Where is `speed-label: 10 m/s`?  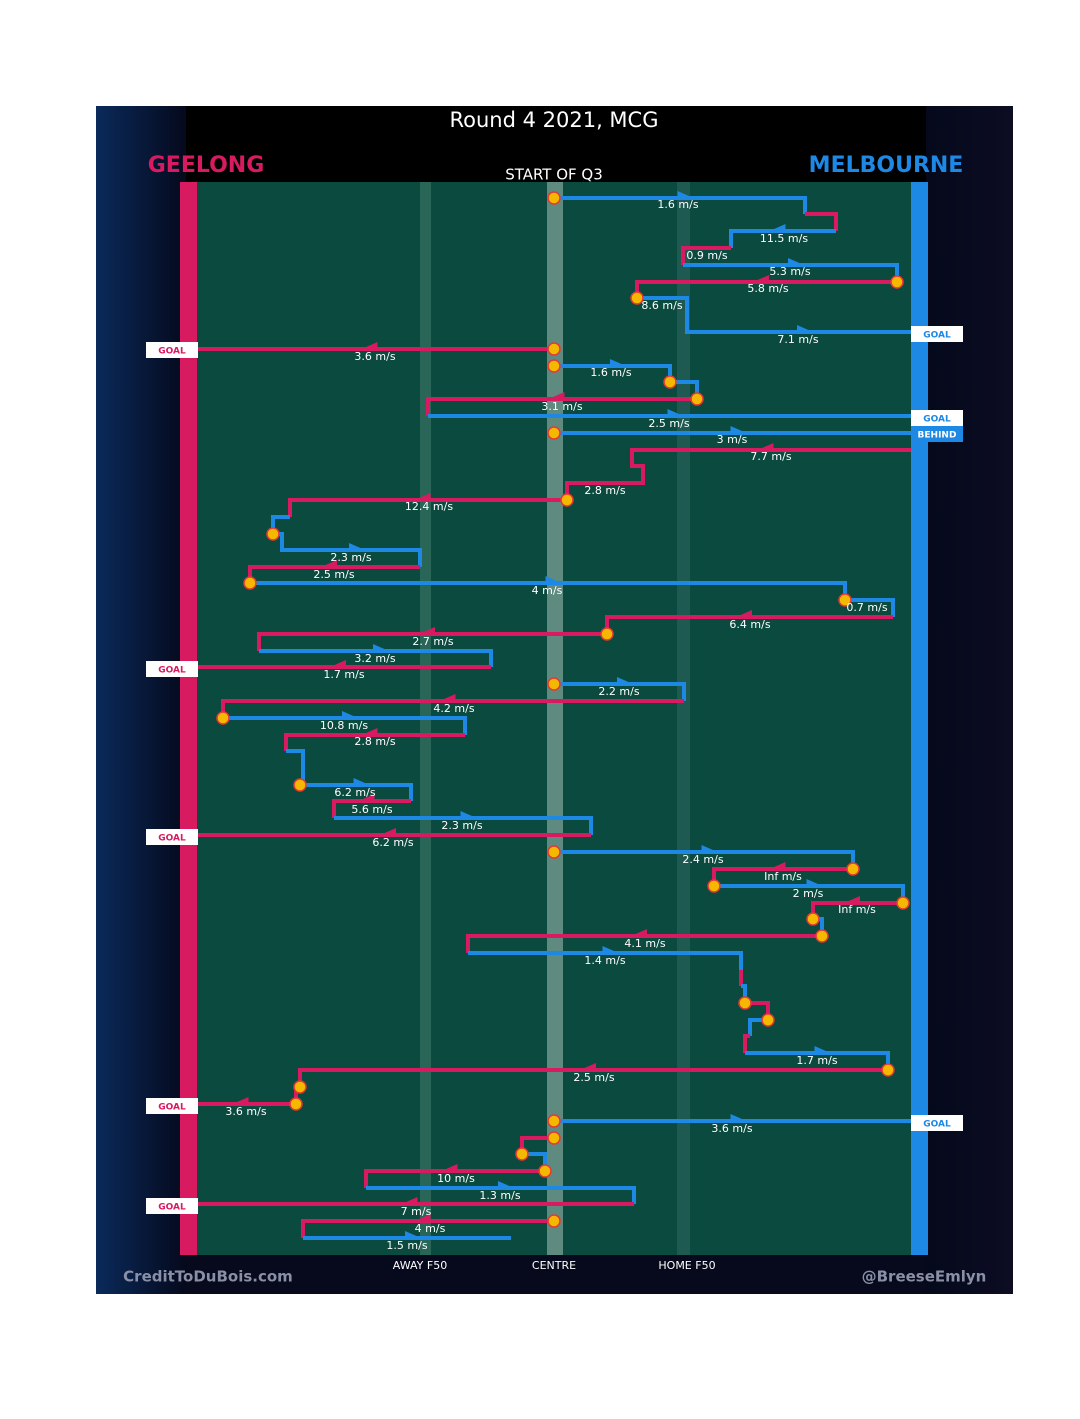
speed-label: 10 m/s is located at coordinates (456, 1178).